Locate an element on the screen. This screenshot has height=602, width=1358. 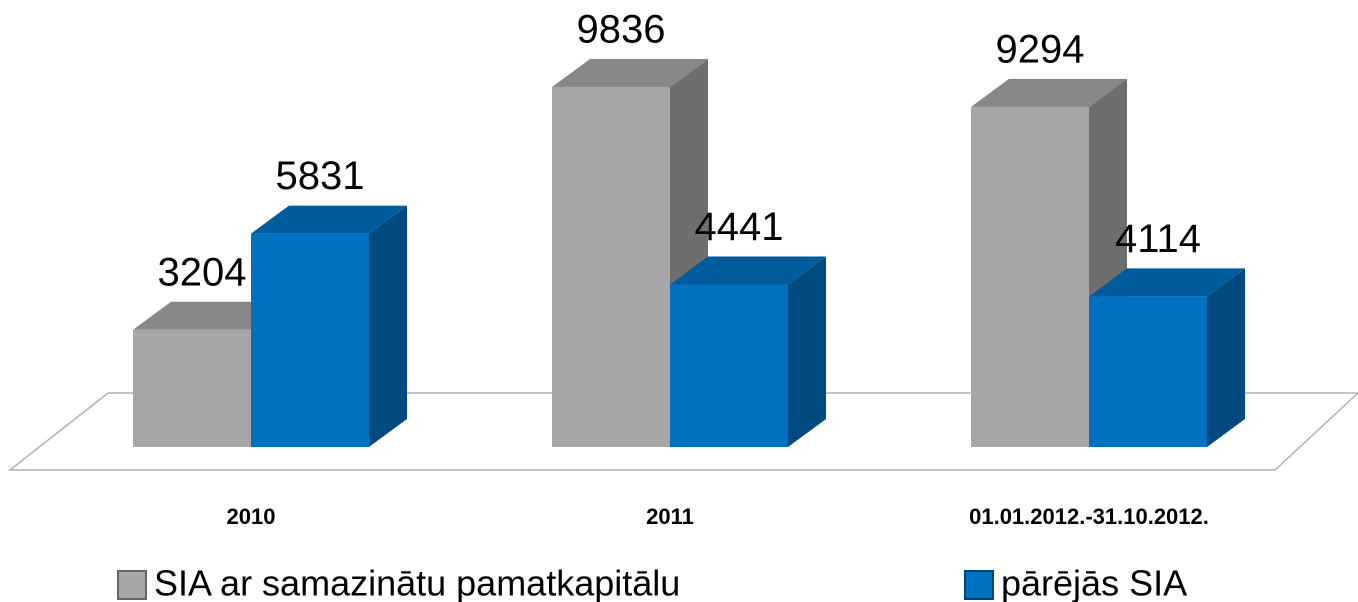
data-label: 9294 is located at coordinates (1040, 49).